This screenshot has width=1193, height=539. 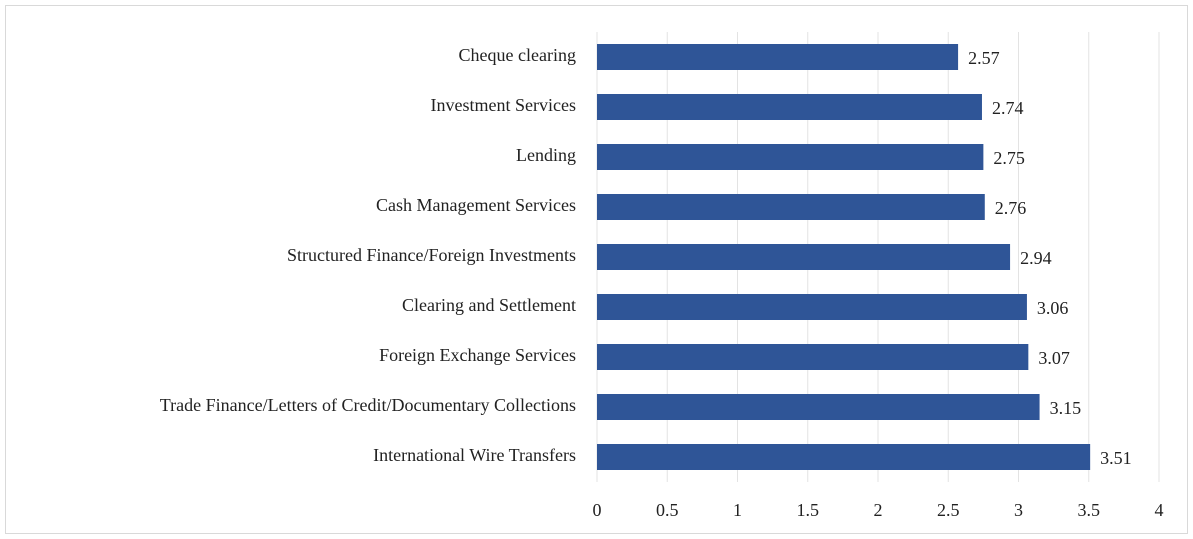 I want to click on x-tick-label: 1.5, so click(x=808, y=510).